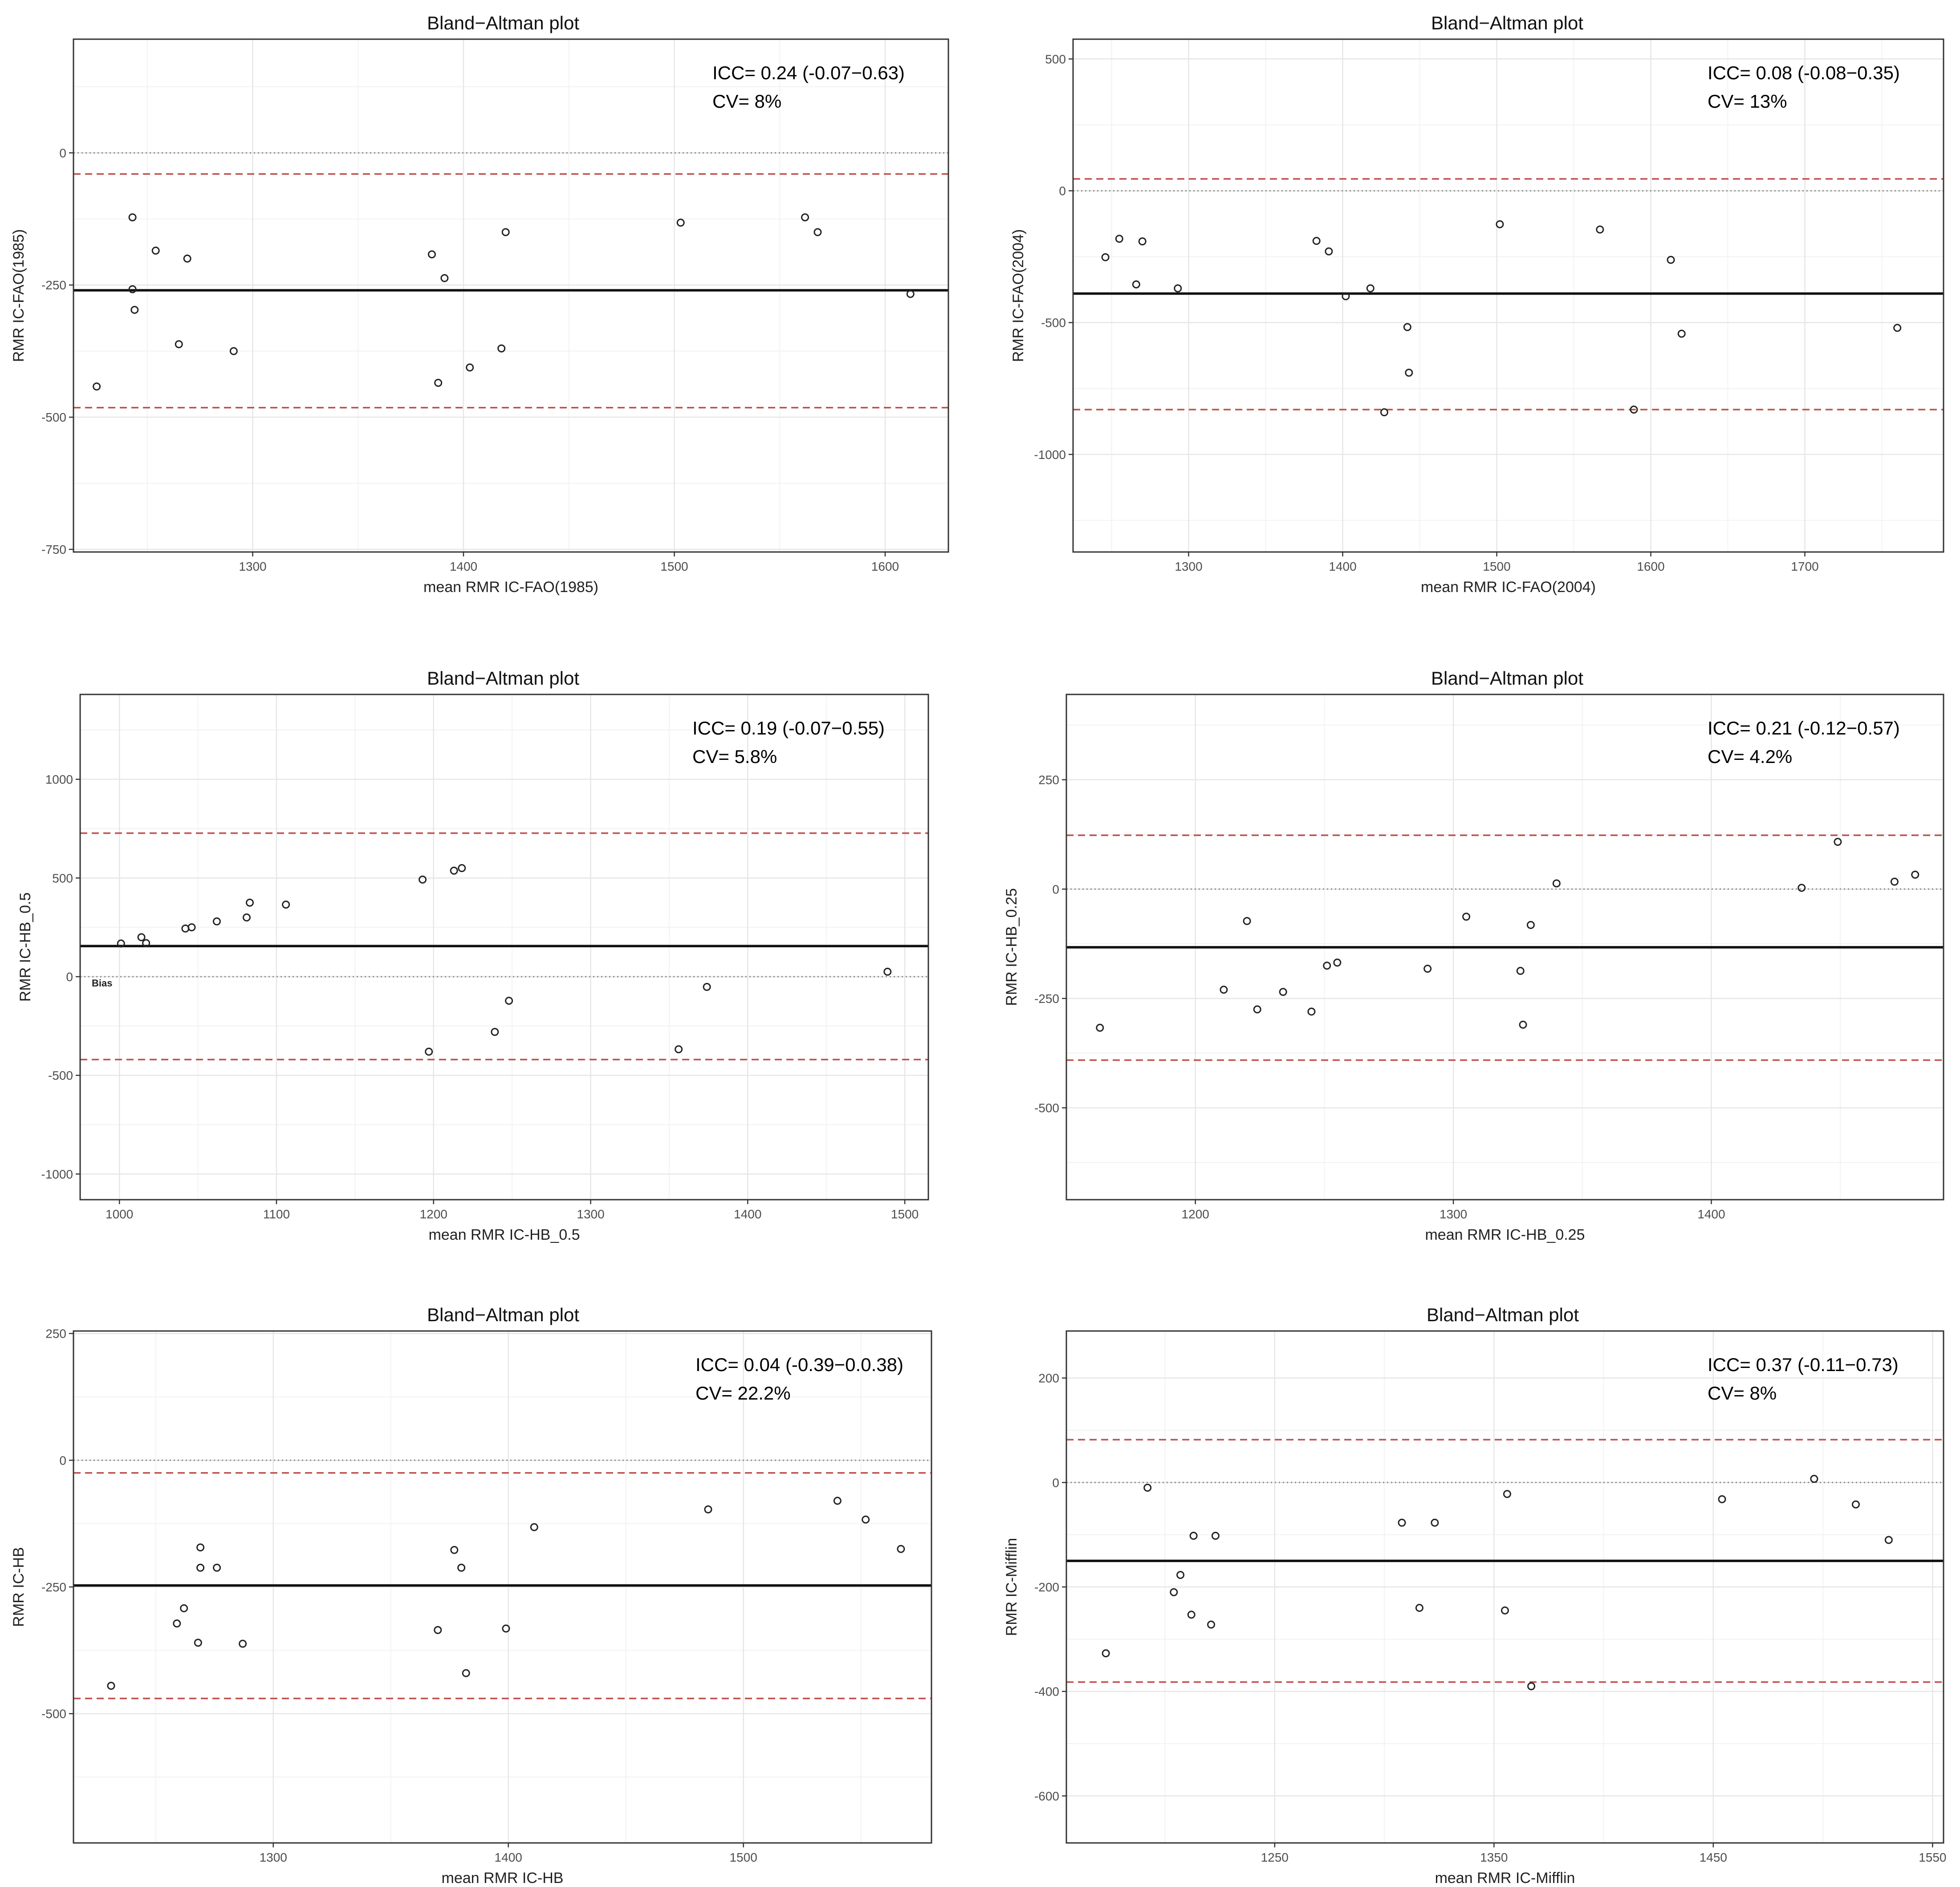  I want to click on cv-annotation: CV= 13%, so click(1747, 101).